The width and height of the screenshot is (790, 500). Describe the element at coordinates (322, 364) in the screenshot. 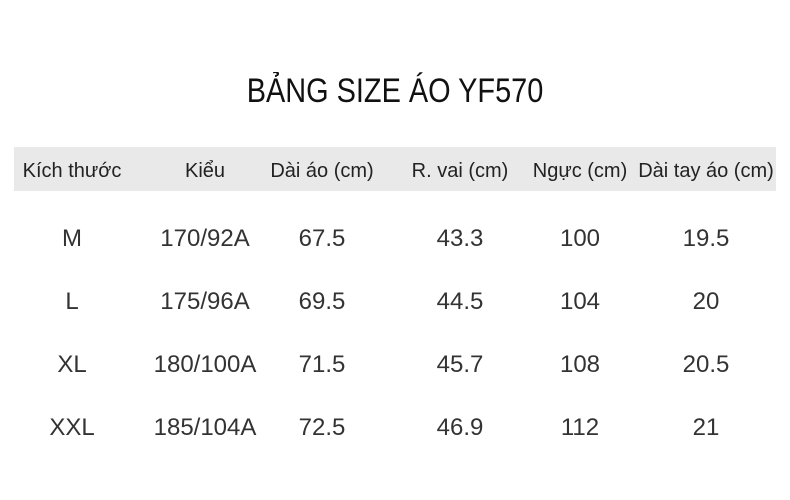

I see `table-cell: 71.5` at that location.